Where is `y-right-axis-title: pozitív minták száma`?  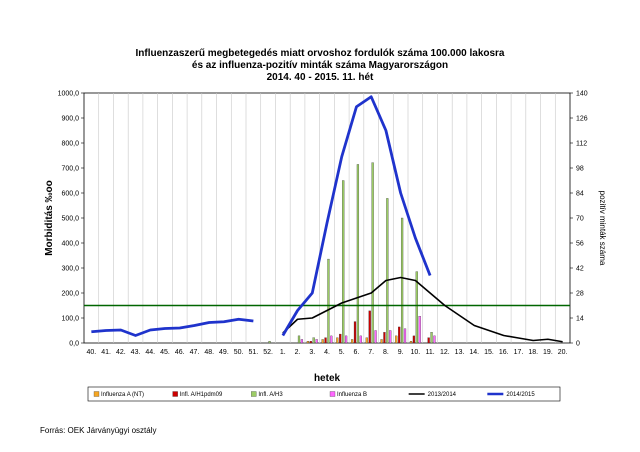 y-right-axis-title: pozitív minták száma is located at coordinates (602, 228).